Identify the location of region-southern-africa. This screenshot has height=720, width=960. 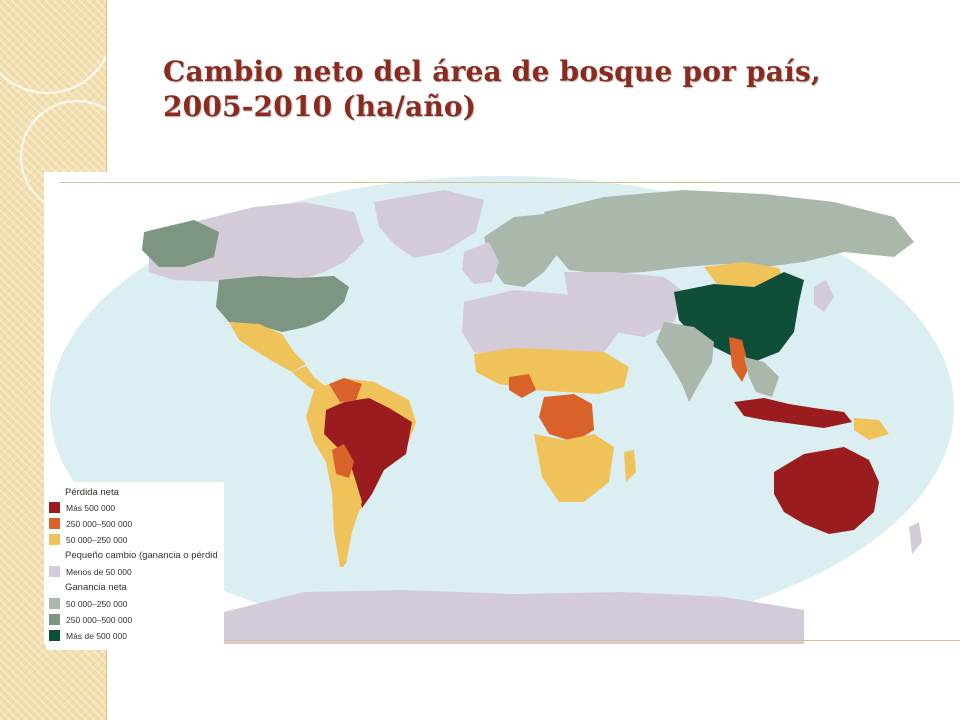
(574, 468).